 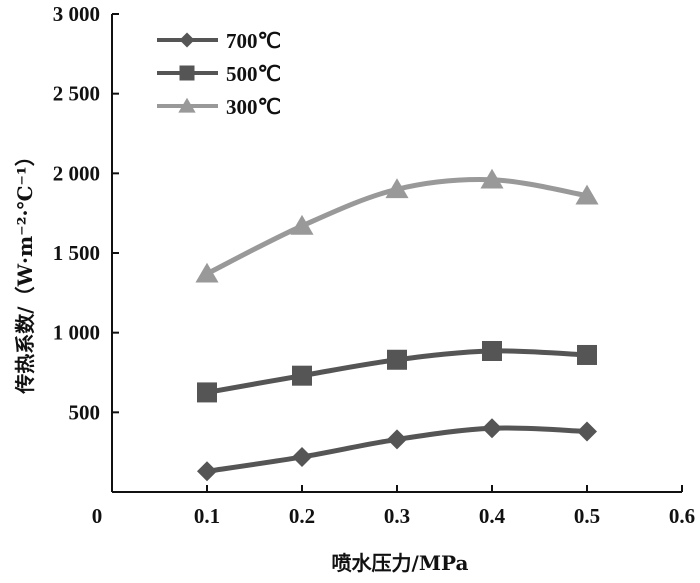 What do you see at coordinates (397, 516) in the screenshot?
I see `x-tick-label: 0.3` at bounding box center [397, 516].